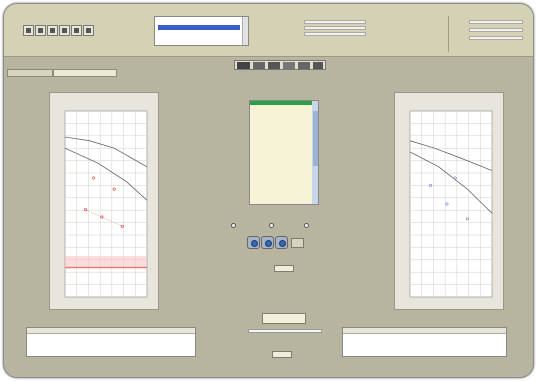 The width and height of the screenshot is (537, 381). What do you see at coordinates (289, 65) in the screenshot?
I see `flag-icon` at bounding box center [289, 65].